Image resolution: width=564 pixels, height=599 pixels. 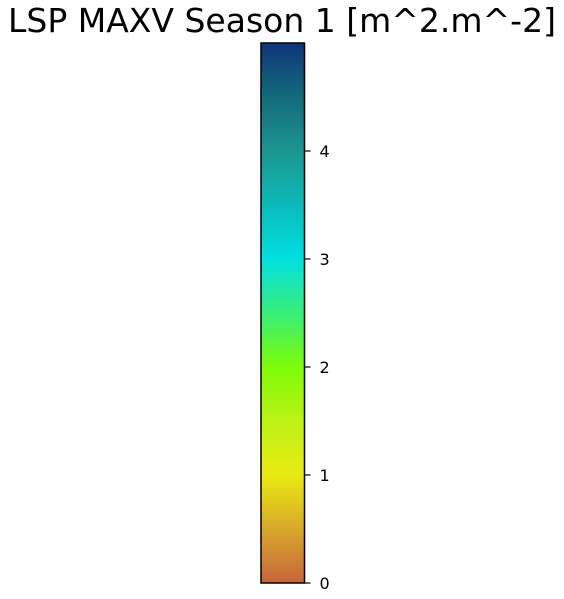 I want to click on tick-label: 2, so click(x=325, y=367).